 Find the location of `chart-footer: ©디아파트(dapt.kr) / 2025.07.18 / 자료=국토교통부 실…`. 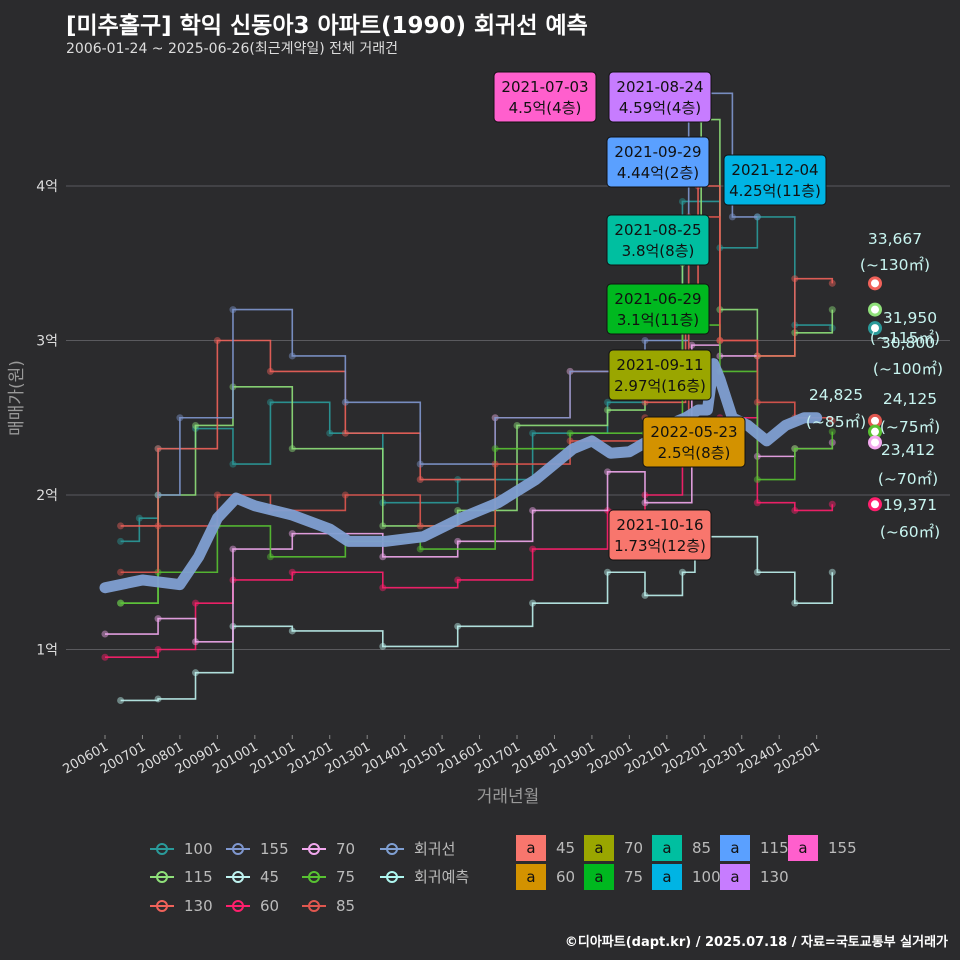

chart-footer: ©디아파트(dapt.kr) / 2025.07.18 / 자료=국토교통부 실… is located at coordinates (756, 942).